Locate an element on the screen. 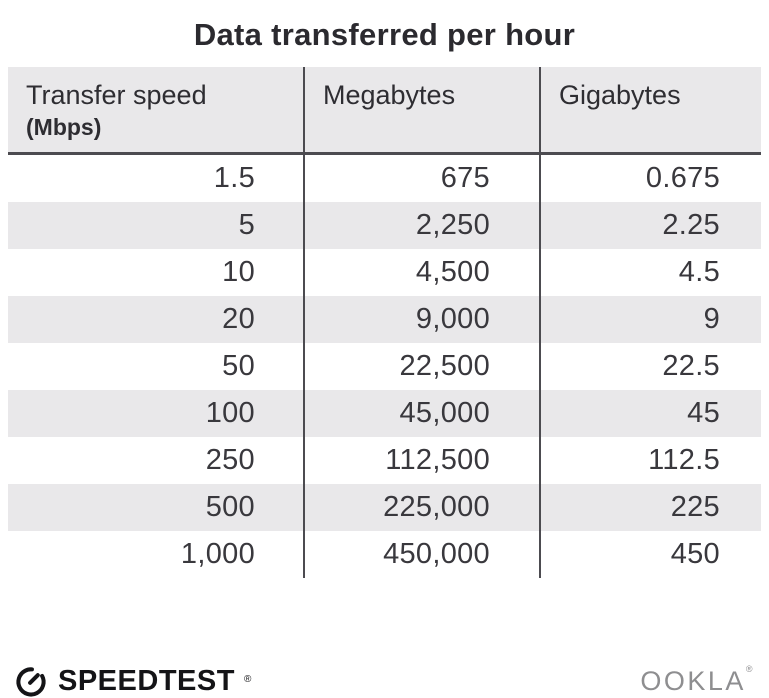 The width and height of the screenshot is (769, 698). cell-transfer-speed: 10 is located at coordinates (238, 272).